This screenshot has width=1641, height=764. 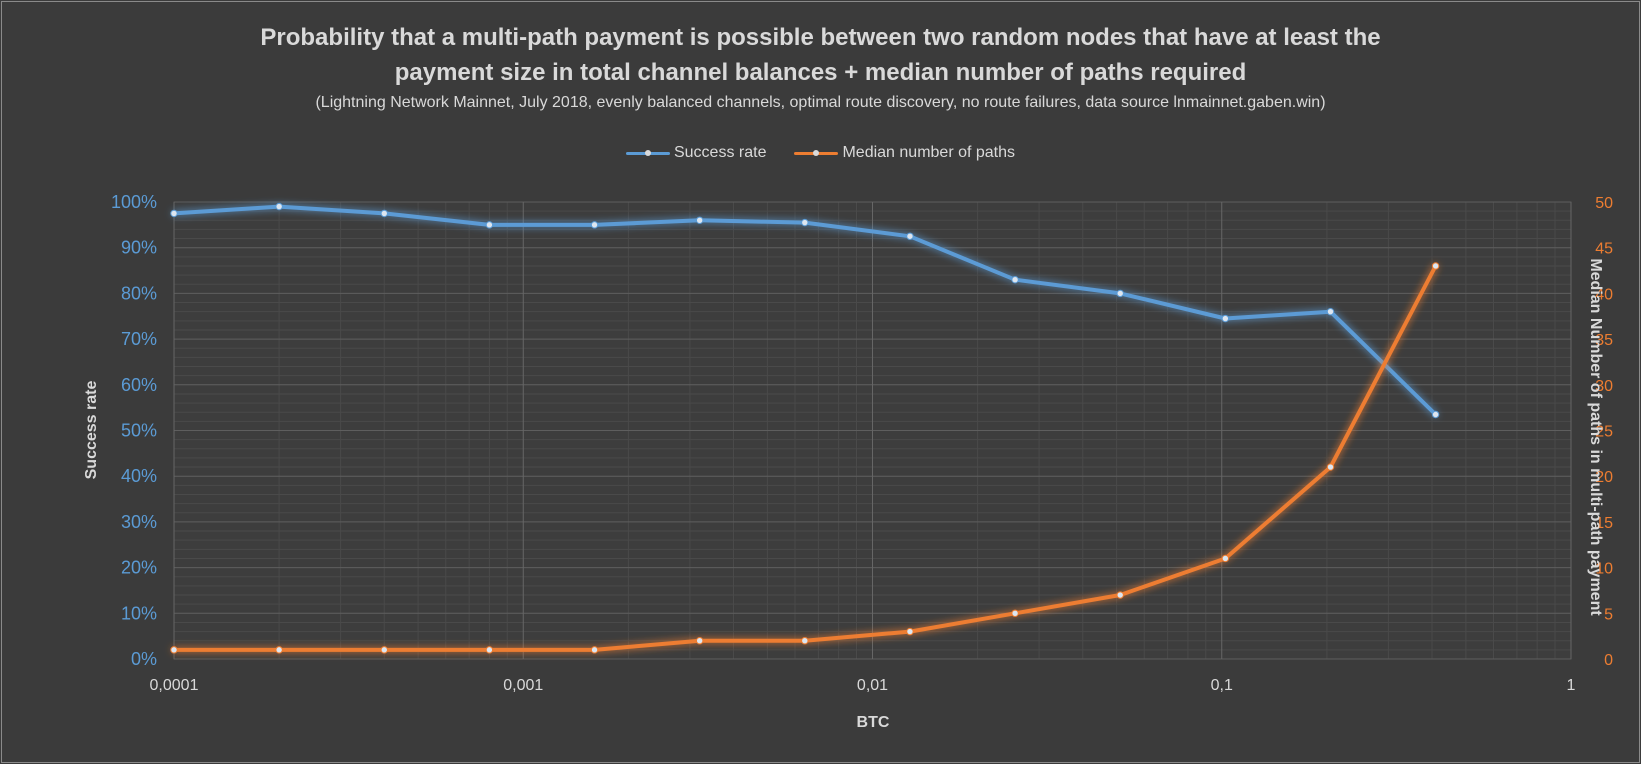 I want to click on y-left-tick-label: 30%, so click(x=139, y=522).